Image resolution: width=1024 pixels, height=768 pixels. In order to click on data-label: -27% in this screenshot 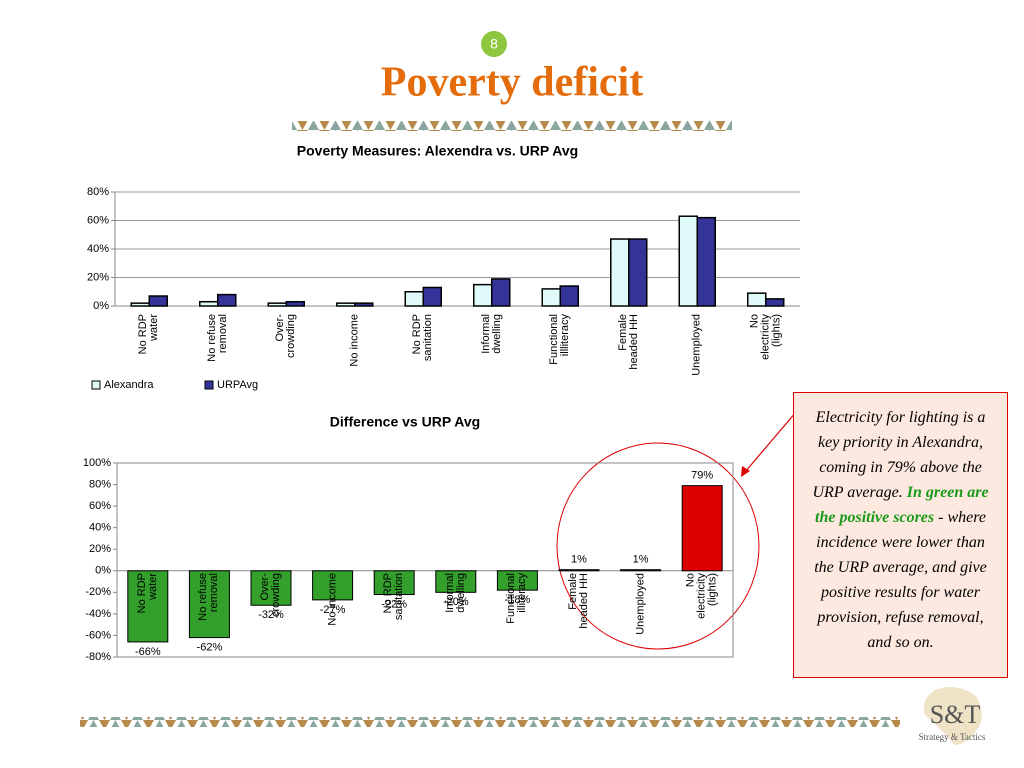, I will do `click(333, 610)`.